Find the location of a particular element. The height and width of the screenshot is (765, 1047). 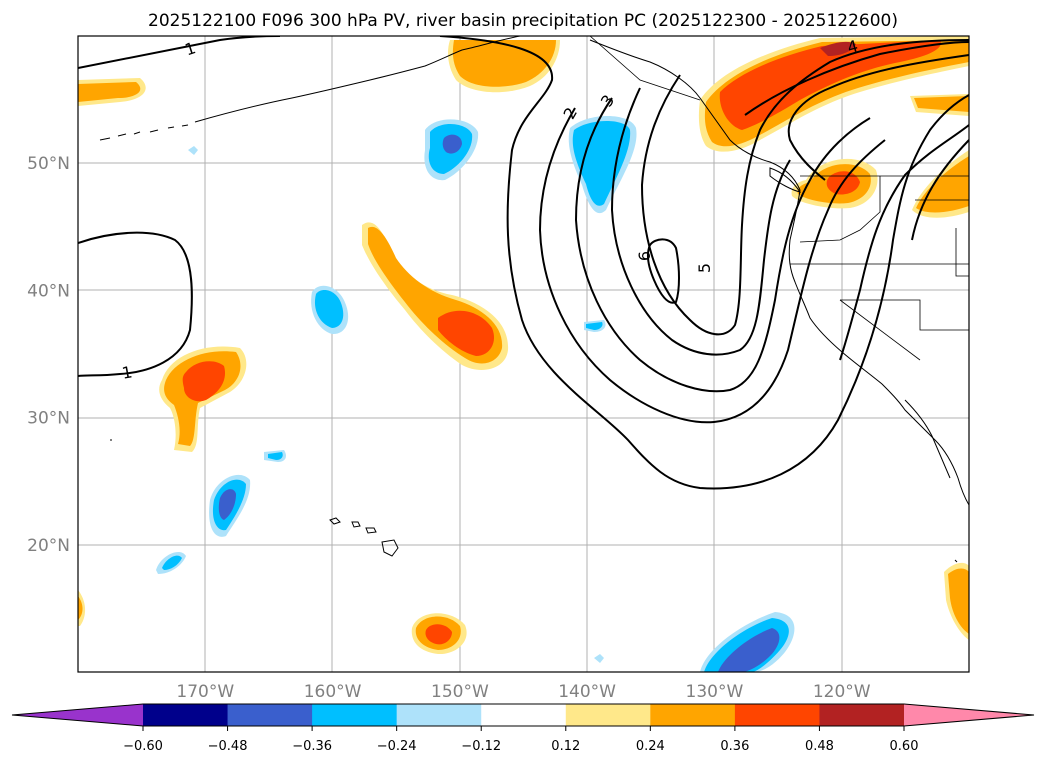

colorbar-extend-high is located at coordinates (969, 715).